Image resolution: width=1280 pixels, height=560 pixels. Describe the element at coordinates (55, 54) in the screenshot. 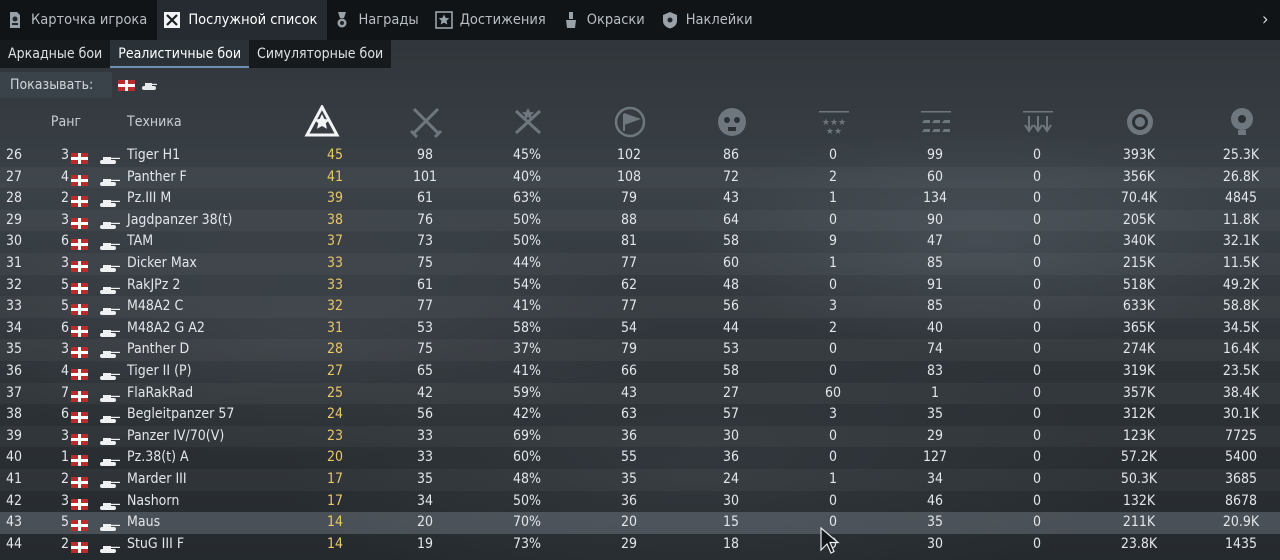

I see `tab-arcade-battles: Аркадные бои` at that location.